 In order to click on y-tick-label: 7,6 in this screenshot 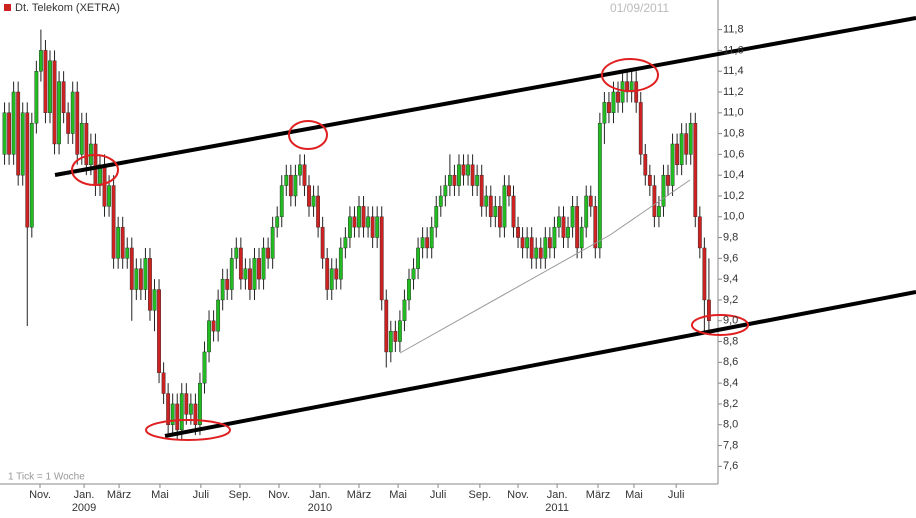, I will do `click(730, 466)`.